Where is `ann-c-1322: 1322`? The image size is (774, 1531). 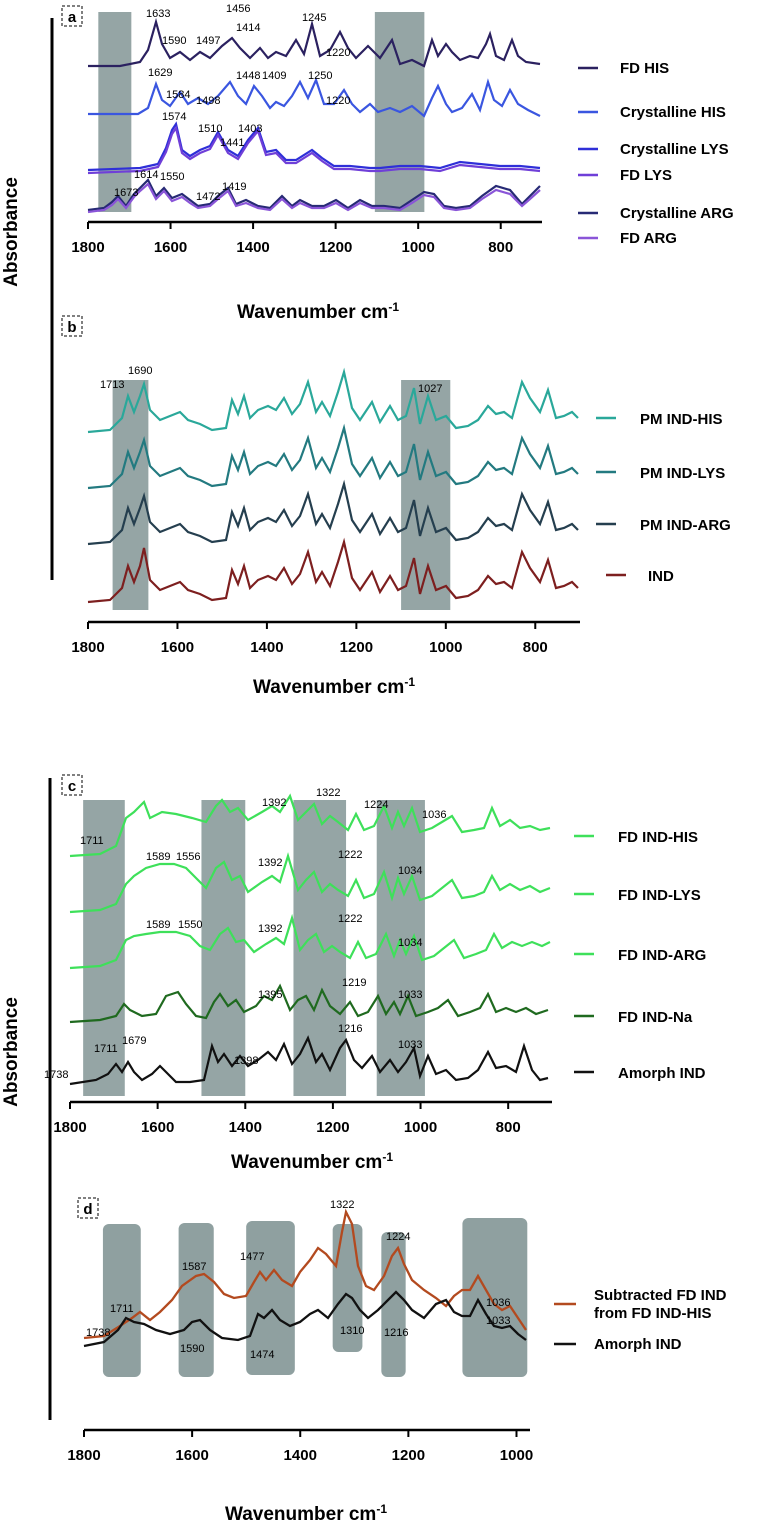 ann-c-1322: 1322 is located at coordinates (328, 793).